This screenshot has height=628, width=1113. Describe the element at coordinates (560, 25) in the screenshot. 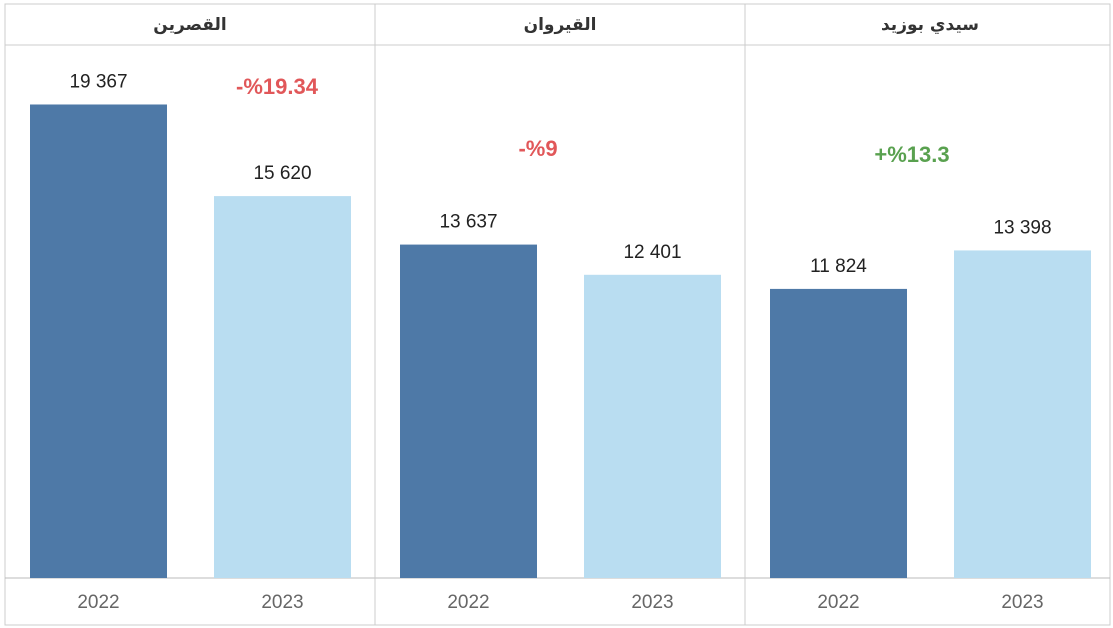

I see `panel-title: القيروان` at that location.